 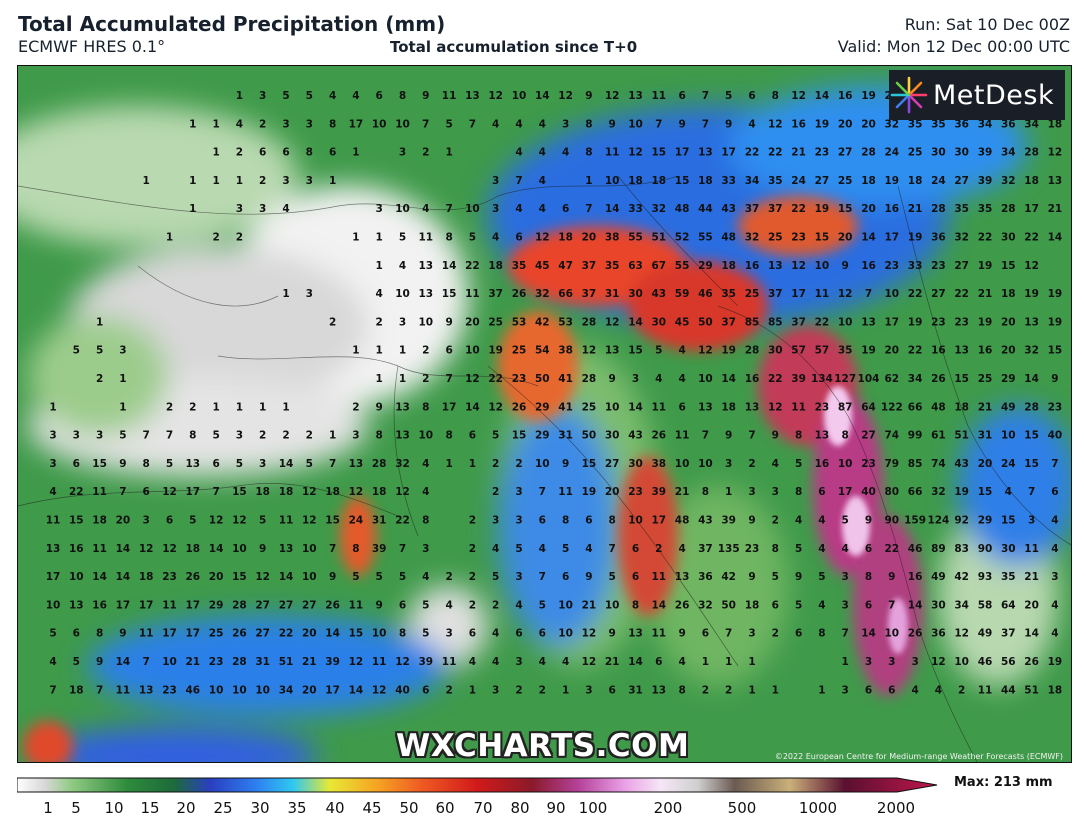 What do you see at coordinates (519, 407) in the screenshot?
I see `value-label: 26` at bounding box center [519, 407].